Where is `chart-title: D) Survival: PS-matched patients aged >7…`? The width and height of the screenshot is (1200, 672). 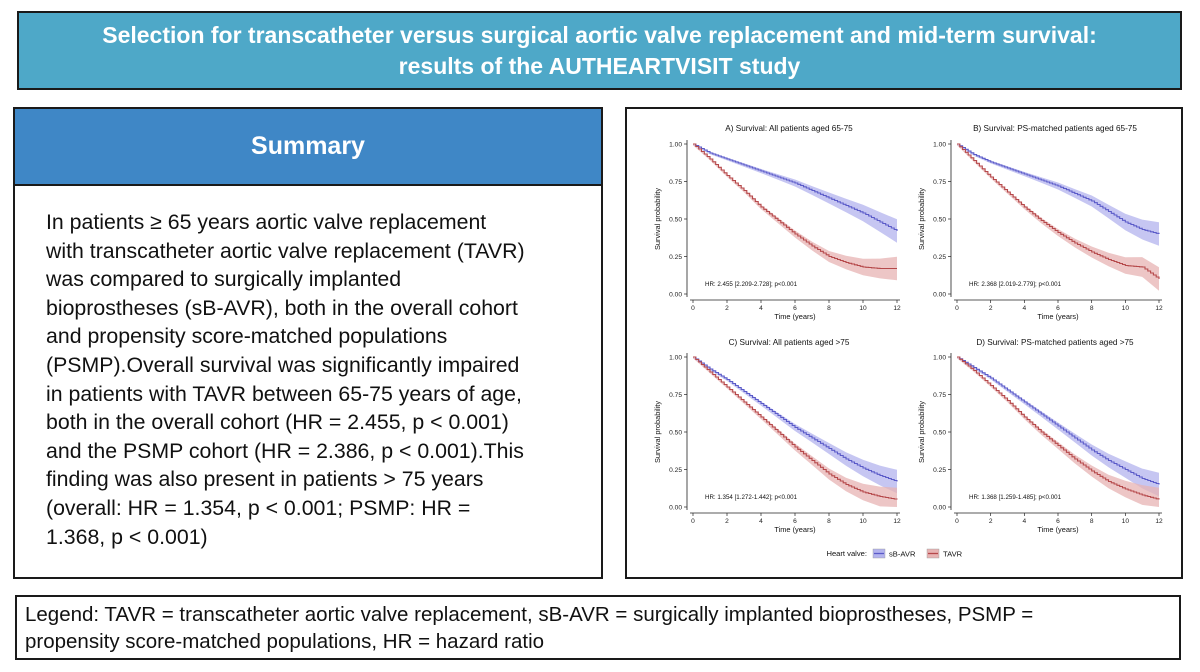
chart-title: D) Survival: PS-matched patients aged >7… is located at coordinates (1055, 342).